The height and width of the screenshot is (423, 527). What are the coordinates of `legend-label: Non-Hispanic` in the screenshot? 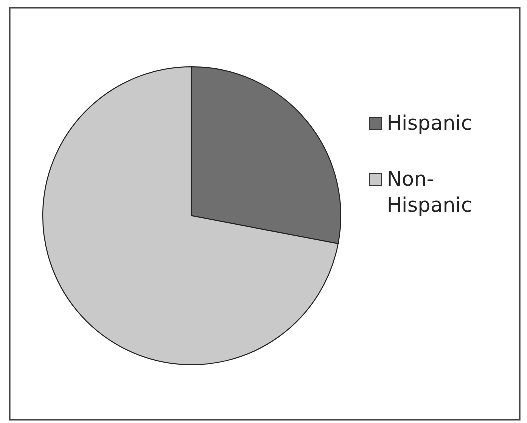 It's located at (429, 192).